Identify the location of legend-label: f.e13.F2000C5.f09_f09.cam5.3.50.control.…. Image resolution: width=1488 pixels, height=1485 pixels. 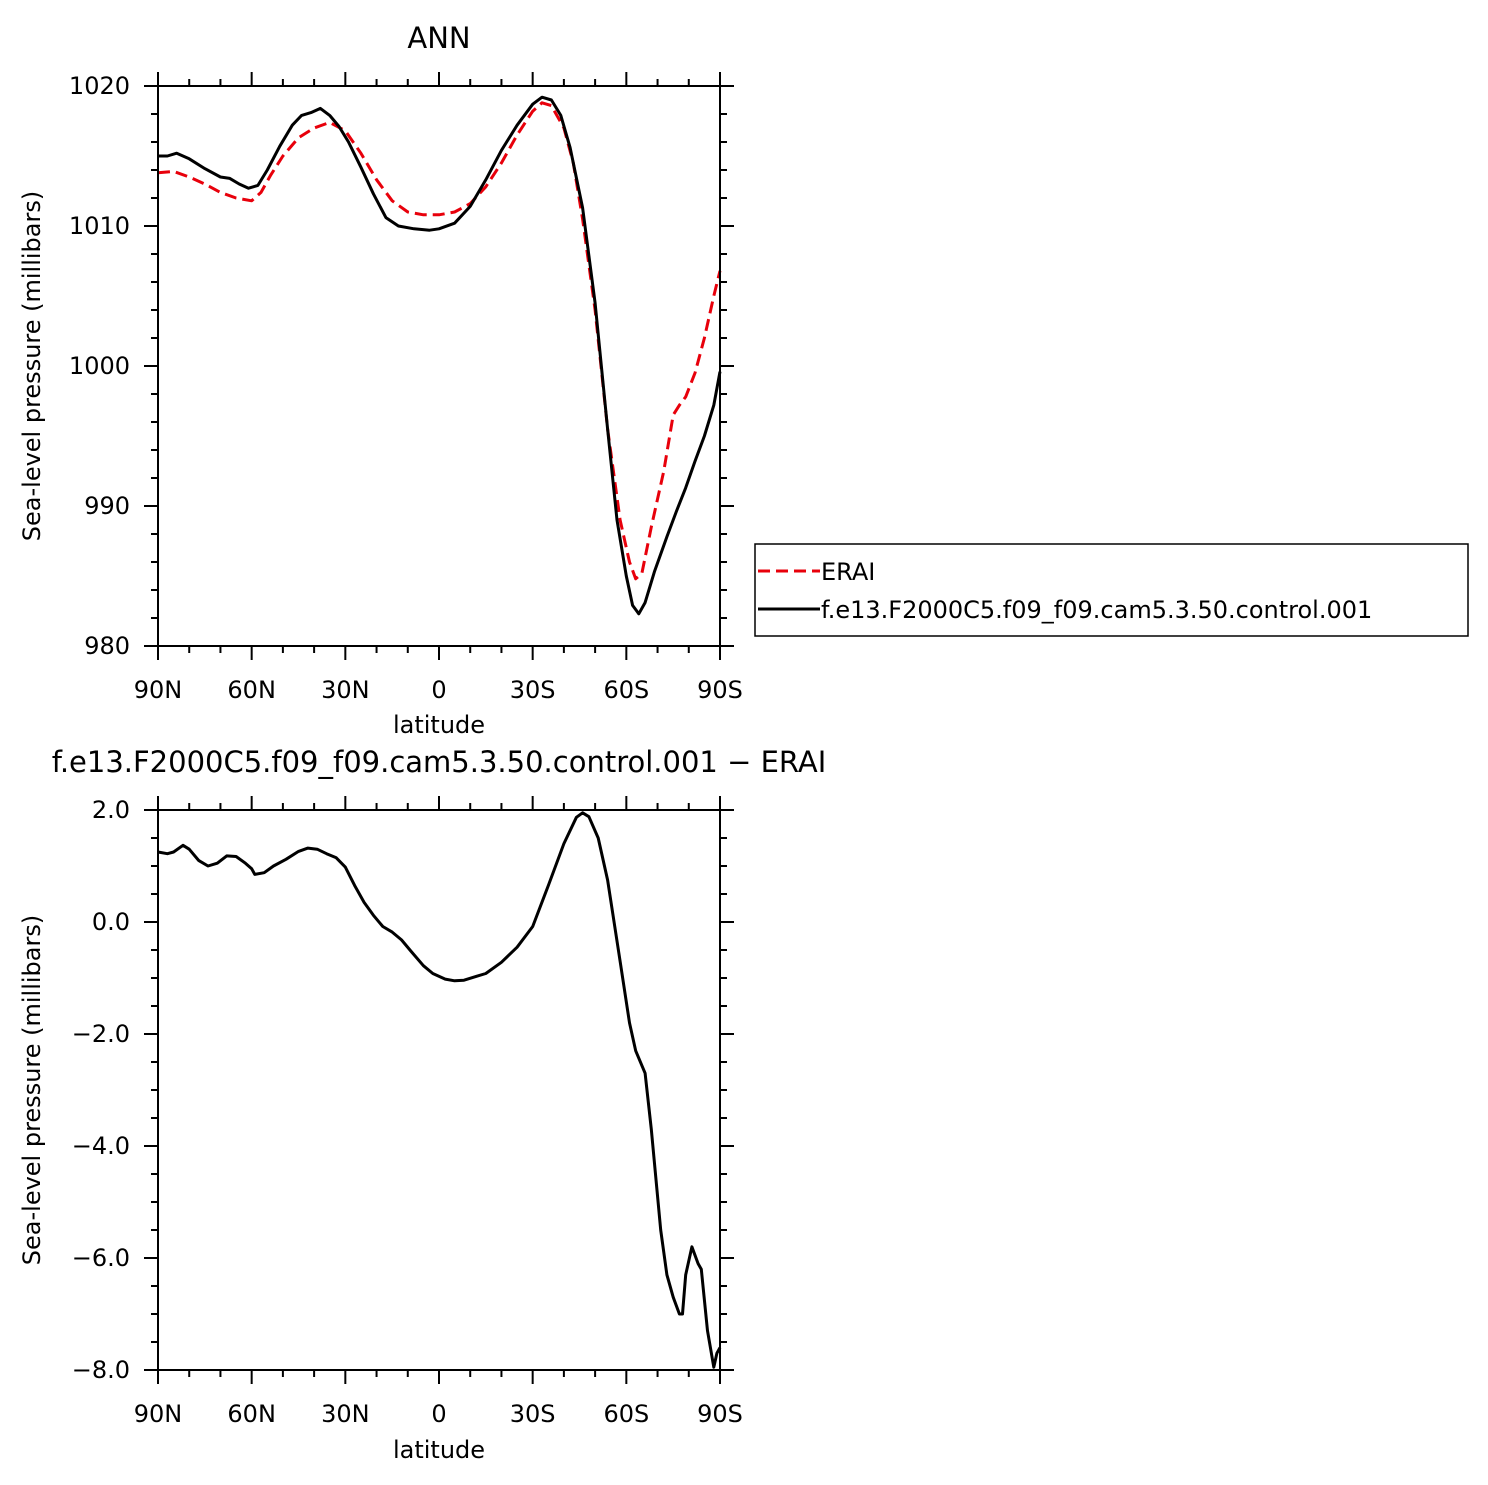
(1096, 610).